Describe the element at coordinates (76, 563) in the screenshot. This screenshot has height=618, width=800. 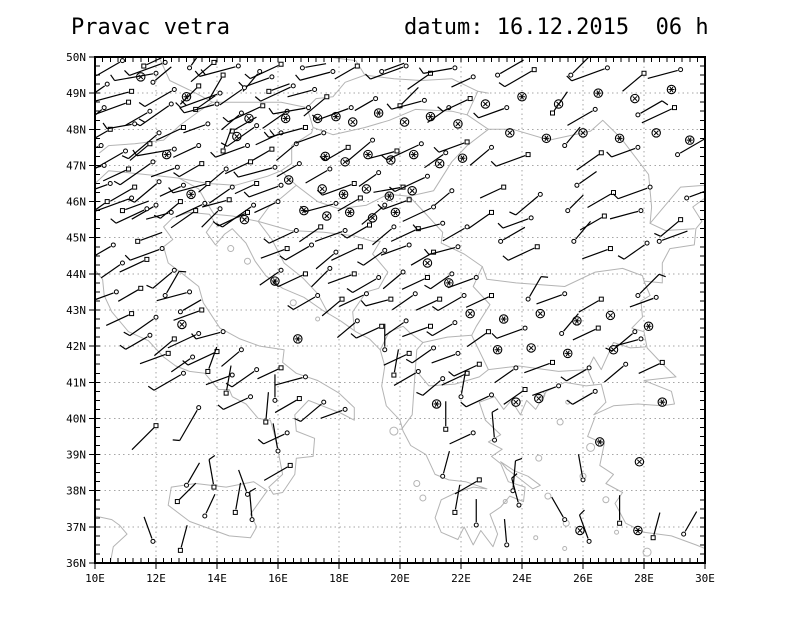
I see `axis-label-y: 36N` at that location.